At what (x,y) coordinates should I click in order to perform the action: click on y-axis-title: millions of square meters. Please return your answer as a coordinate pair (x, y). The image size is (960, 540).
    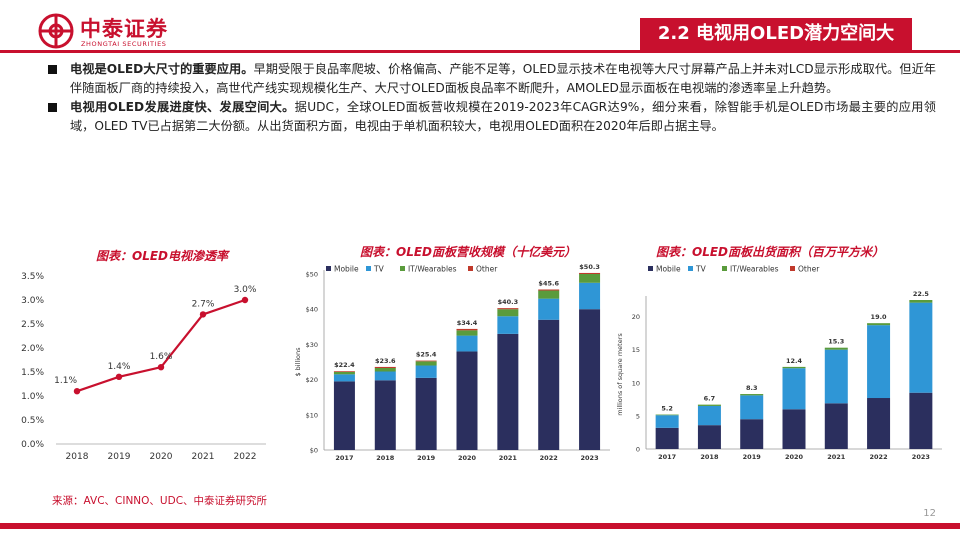
    Looking at the image, I should click on (620, 374).